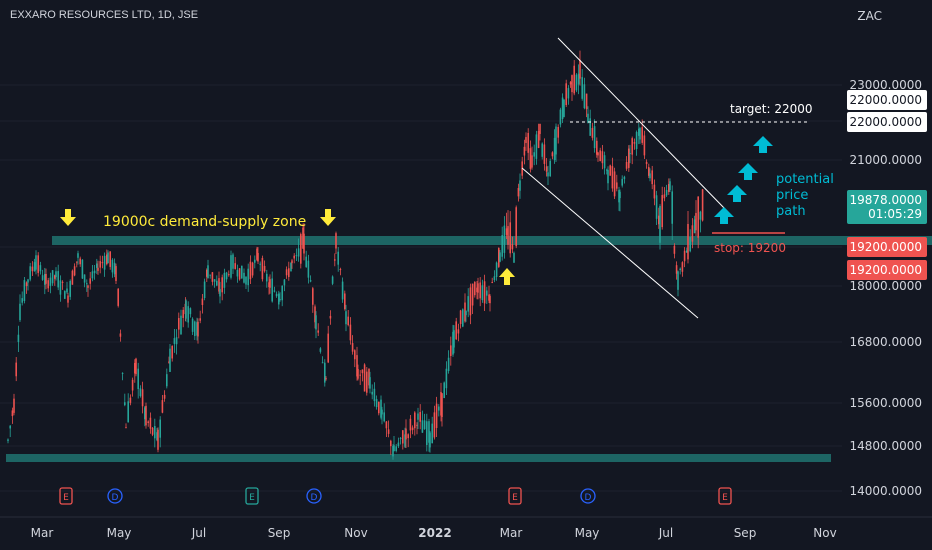 The height and width of the screenshot is (550, 932). I want to click on demand-supply-zone-band, so click(492, 240).